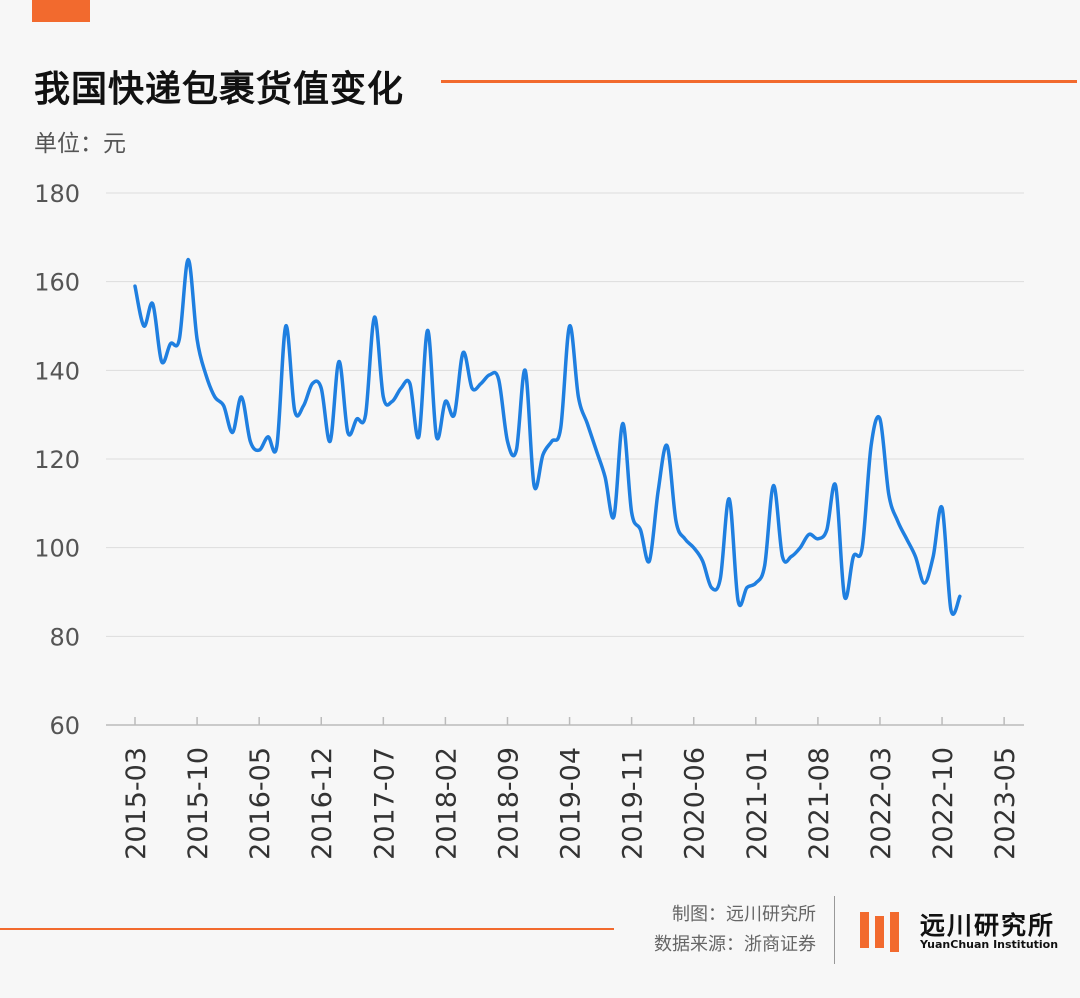  I want to click on y-tick-label: 120, so click(57, 460).